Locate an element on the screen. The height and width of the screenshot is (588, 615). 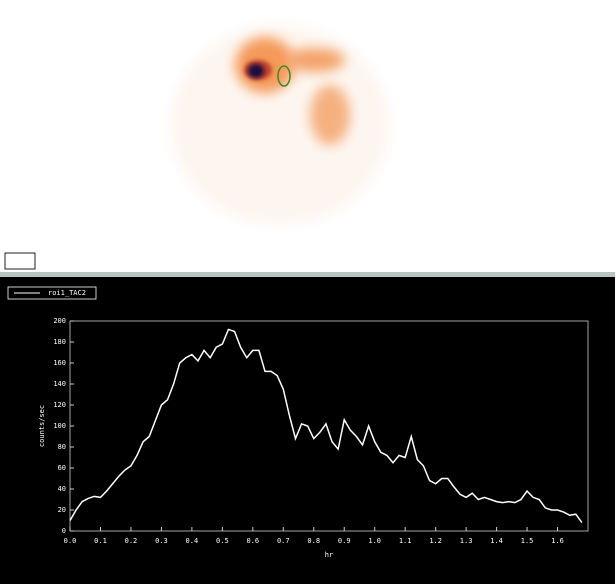
y-tick-label: 60 is located at coordinates (62, 468).